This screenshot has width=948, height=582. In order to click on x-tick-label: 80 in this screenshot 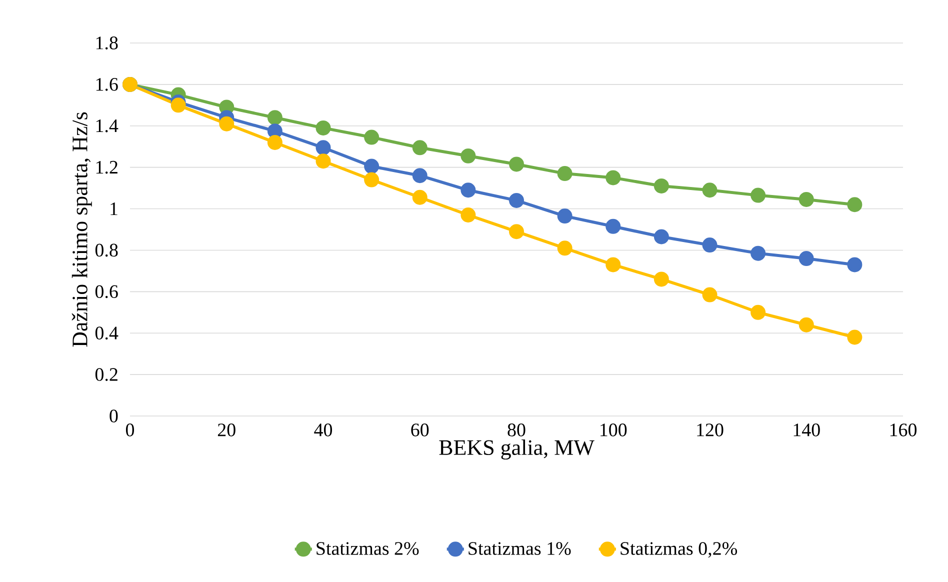, I will do `click(517, 430)`.